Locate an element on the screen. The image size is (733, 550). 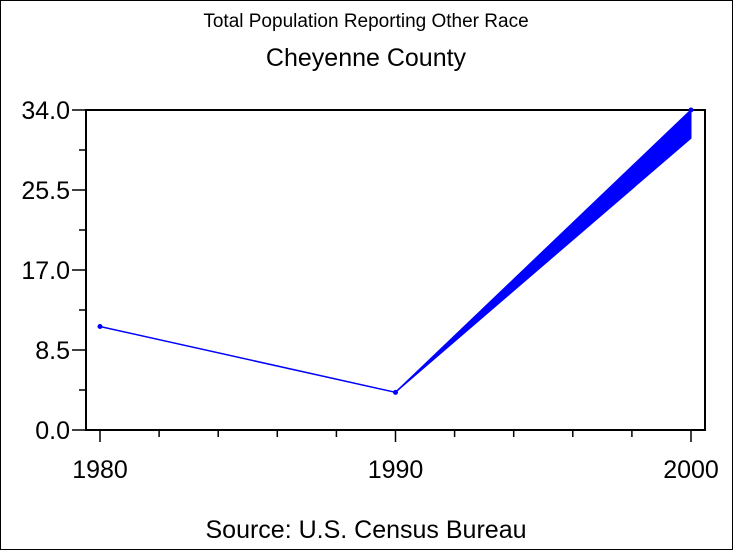
chart-footnote: Source: U.S. Census Bureau is located at coordinates (366, 530).